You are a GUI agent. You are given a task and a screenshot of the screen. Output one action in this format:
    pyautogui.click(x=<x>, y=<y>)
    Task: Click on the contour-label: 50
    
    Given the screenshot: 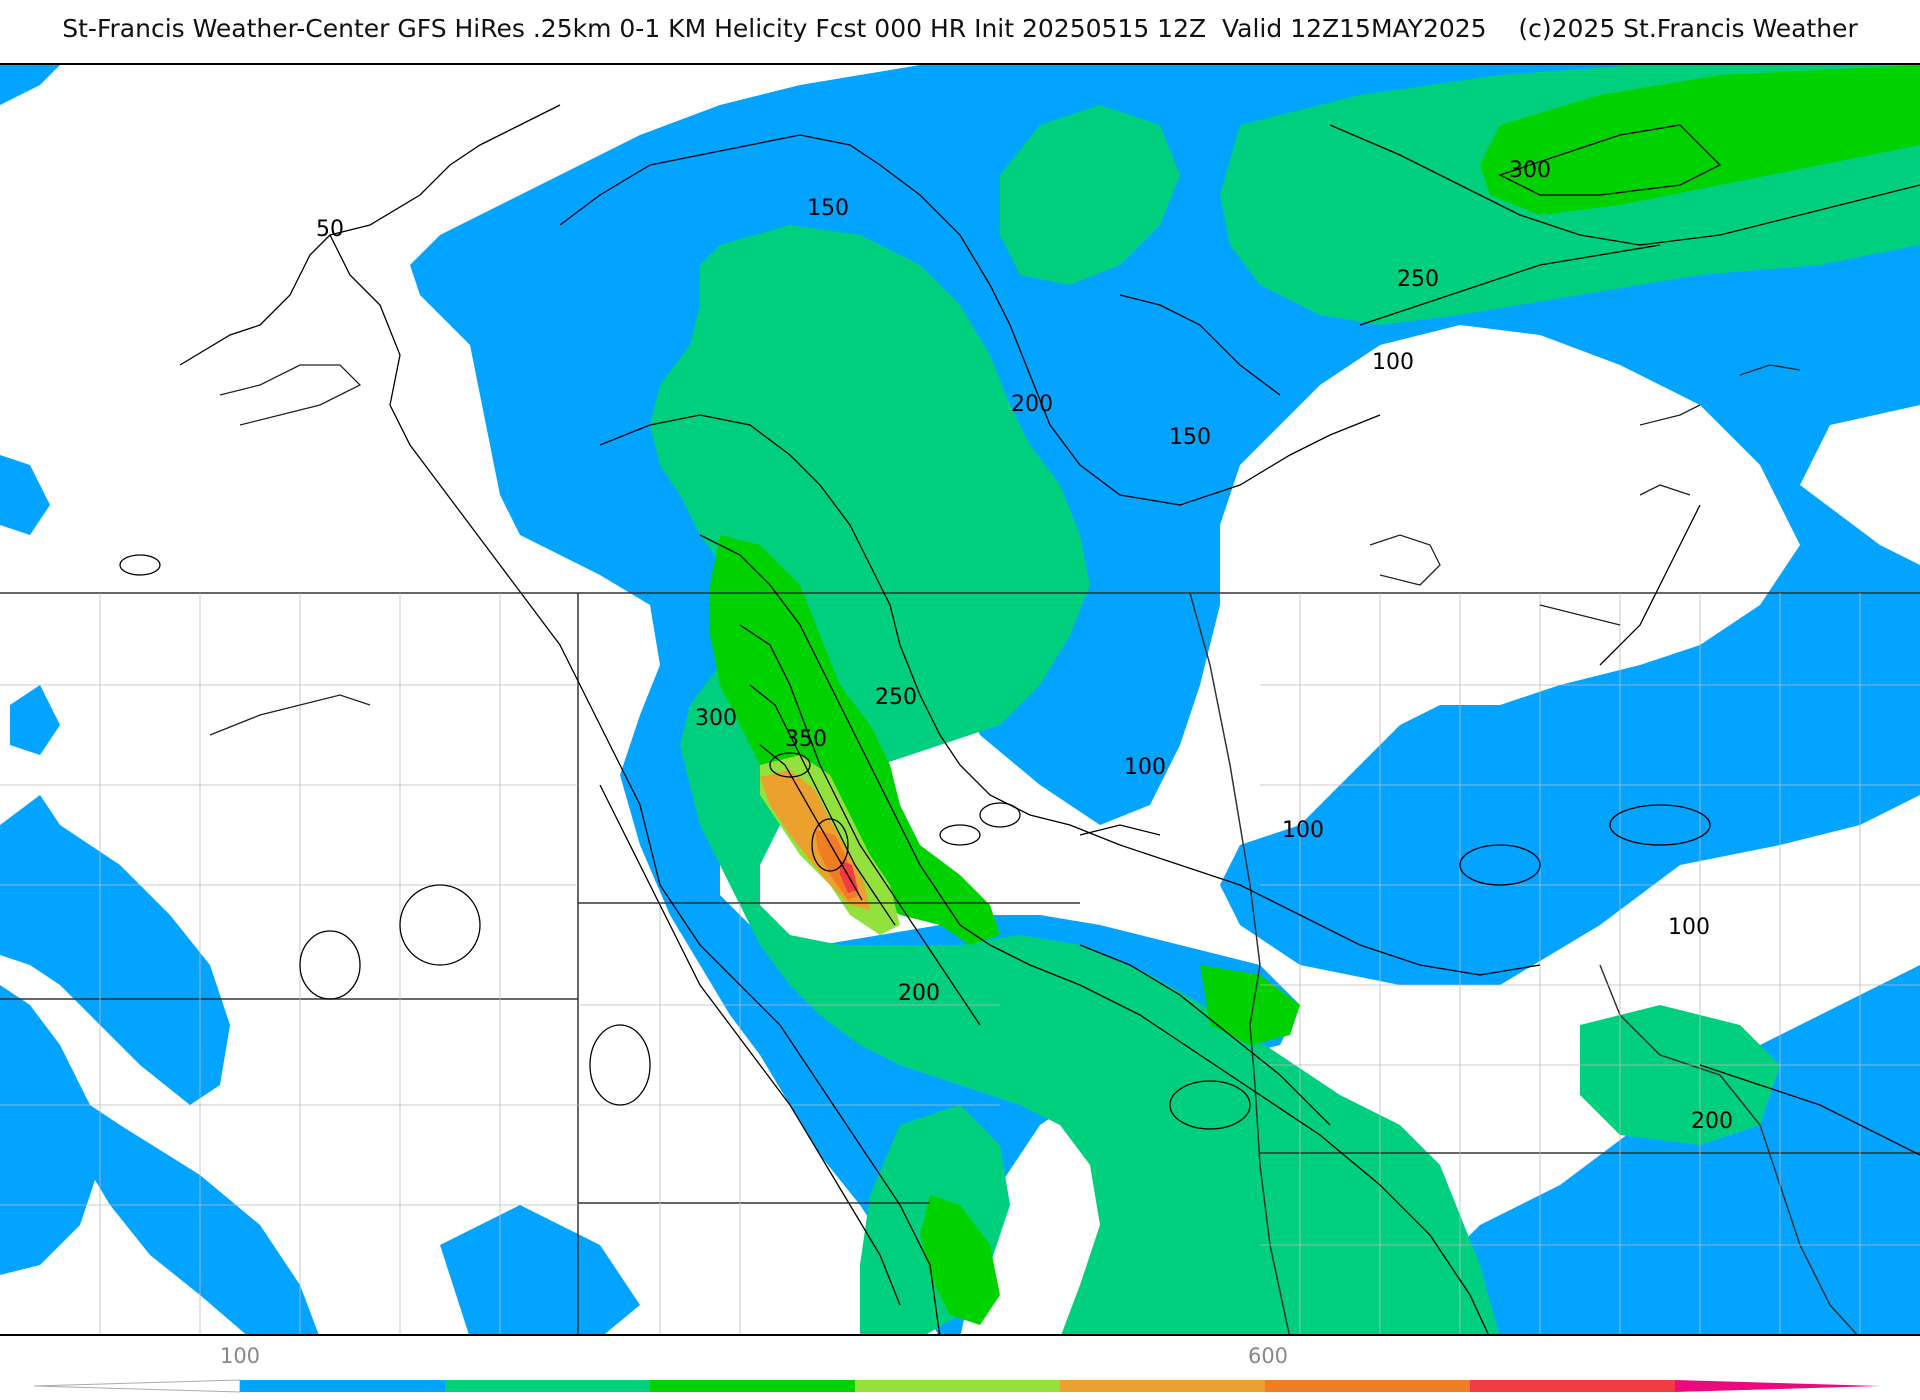 What is the action you would take?
    pyautogui.click(x=330, y=229)
    